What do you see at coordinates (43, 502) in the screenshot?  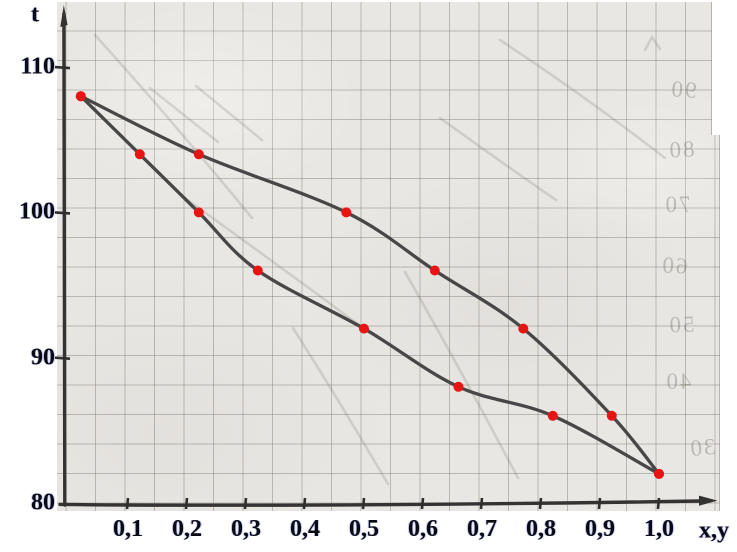 I see `y-tick-label: 80` at bounding box center [43, 502].